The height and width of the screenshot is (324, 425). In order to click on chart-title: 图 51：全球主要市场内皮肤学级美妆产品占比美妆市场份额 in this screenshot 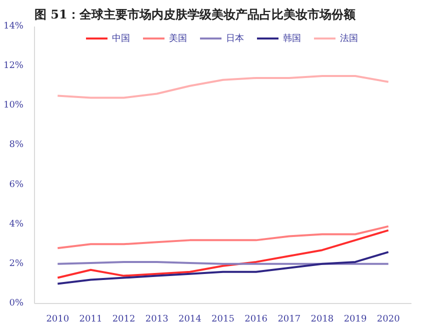, I will do `click(195, 15)`.